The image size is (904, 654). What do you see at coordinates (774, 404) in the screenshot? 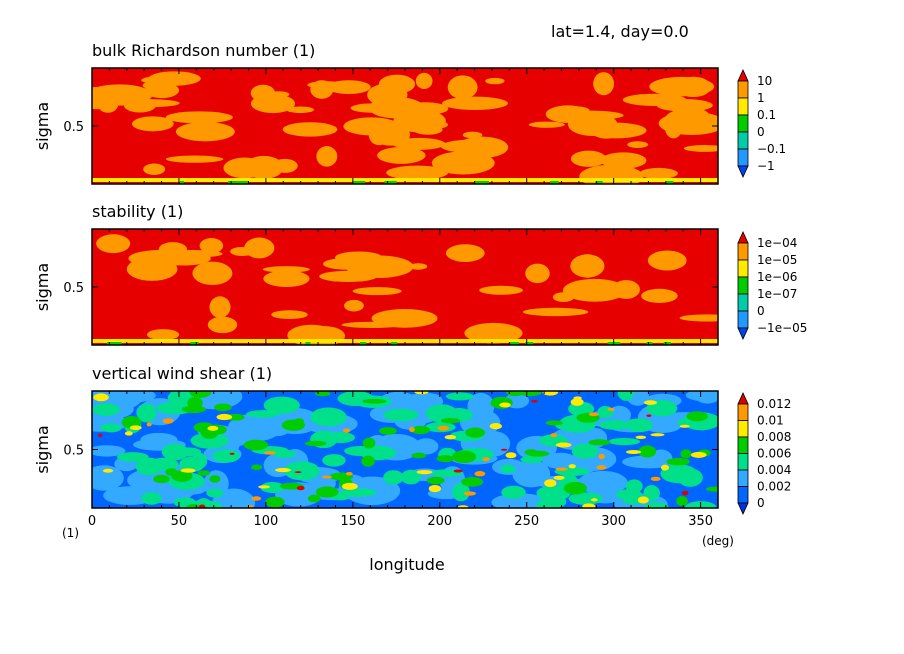
I see `colorbar-label: 0.012` at bounding box center [774, 404].